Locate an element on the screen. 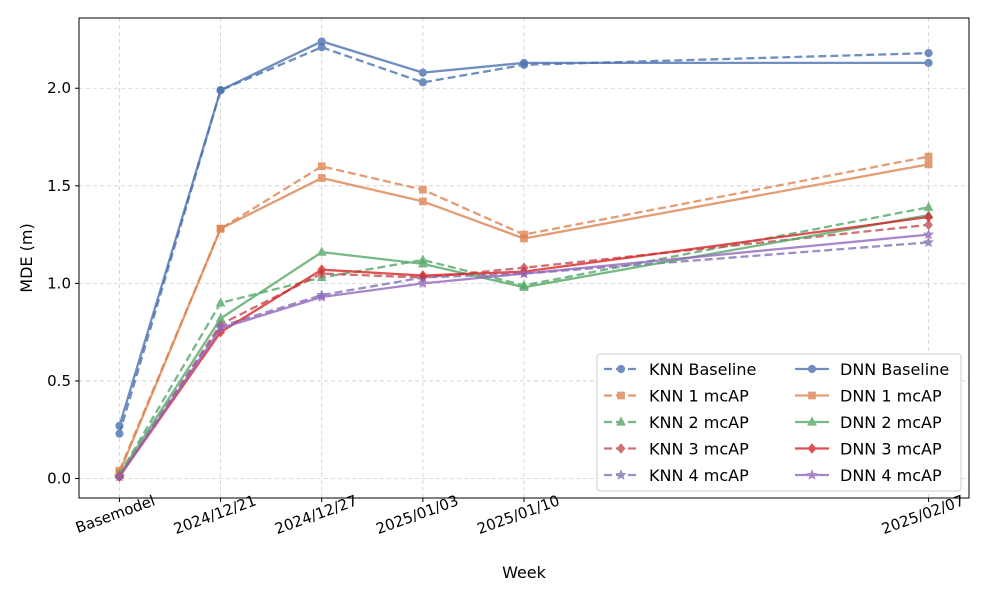  legend-label: DNN 2 mcAP is located at coordinates (891, 422).